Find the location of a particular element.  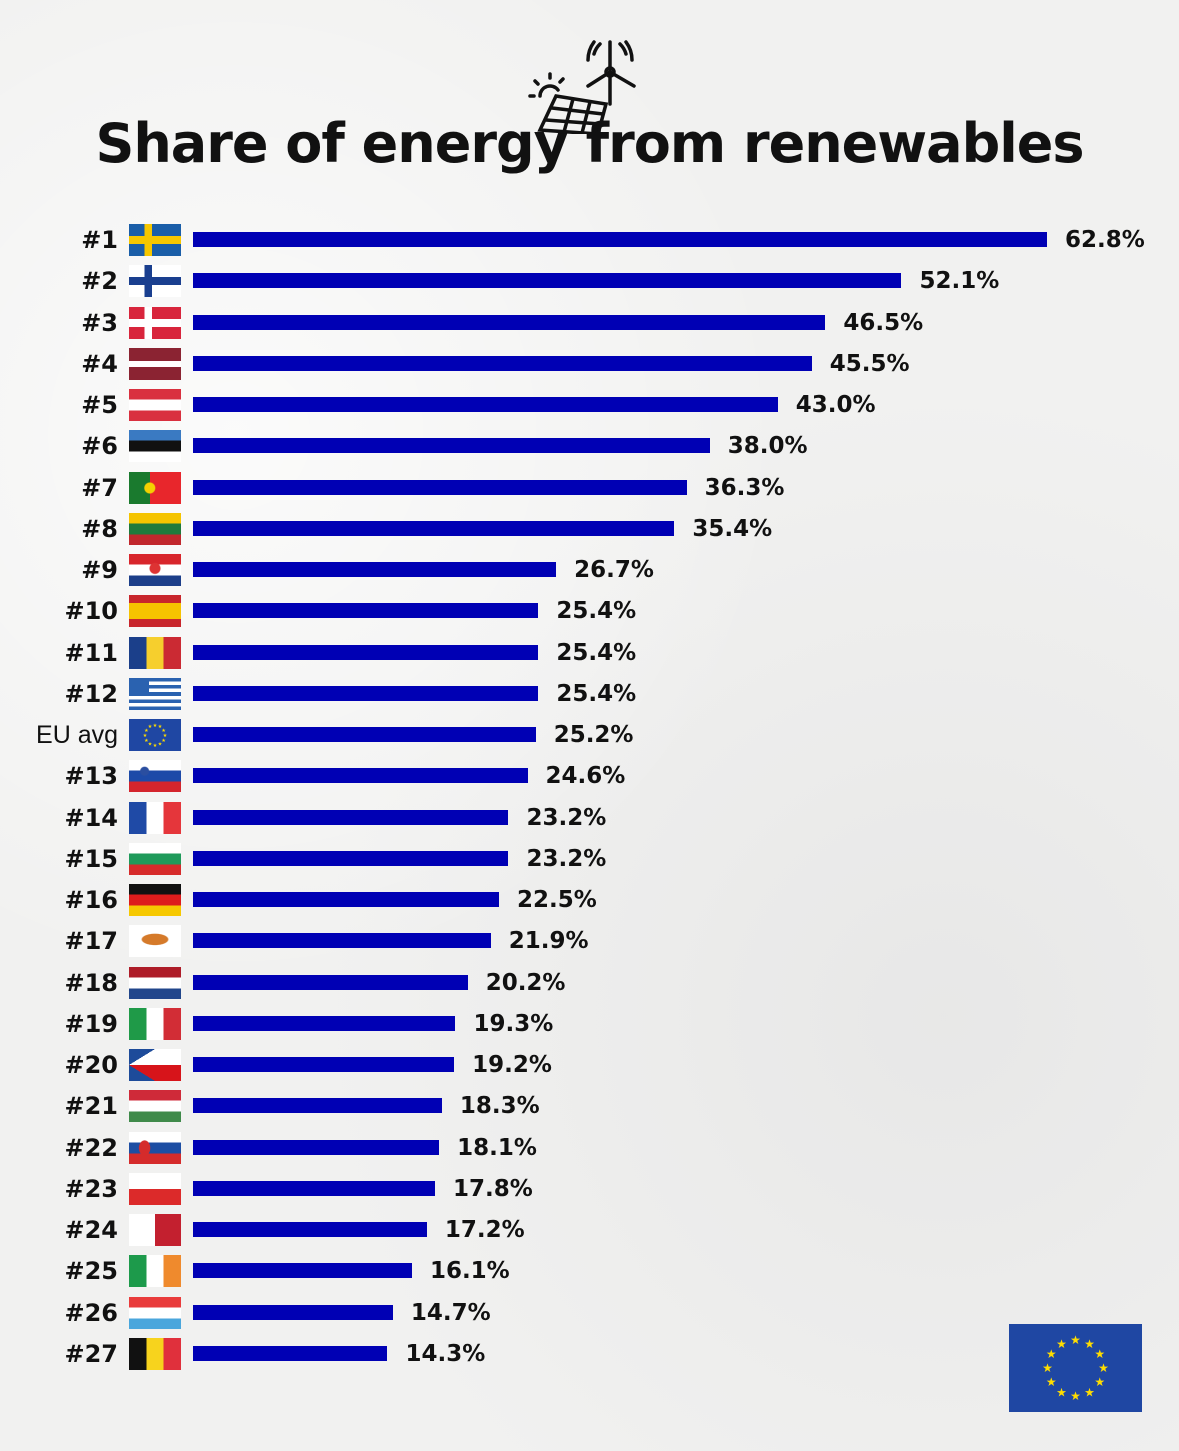

rank-label: #5 is located at coordinates (99, 405).